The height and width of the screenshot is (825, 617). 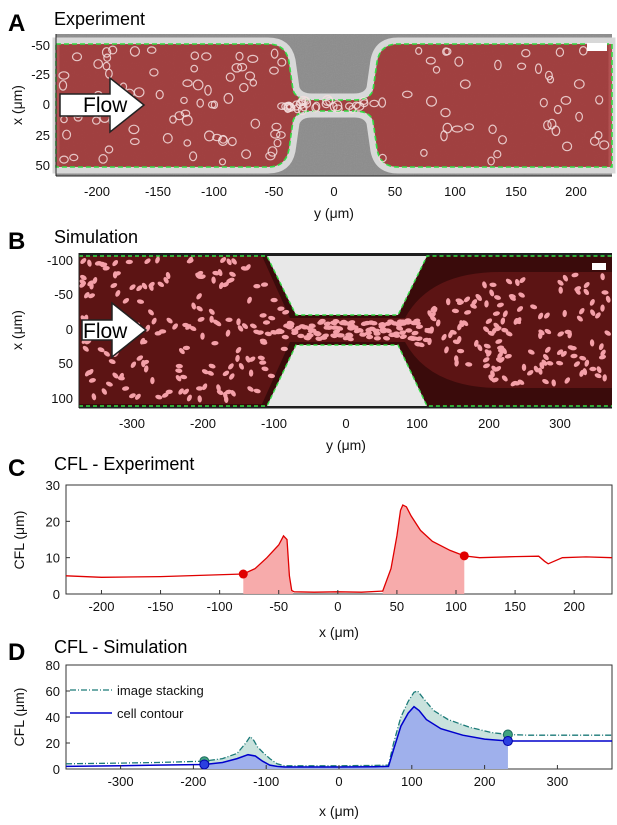 I want to click on panel-a-ytick-3: 25, so click(x=43, y=135).